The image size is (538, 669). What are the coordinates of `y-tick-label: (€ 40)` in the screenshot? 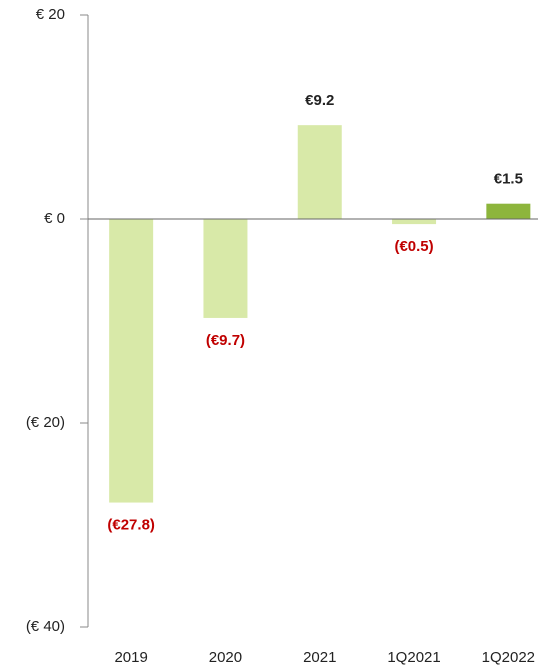 It's located at (45, 626).